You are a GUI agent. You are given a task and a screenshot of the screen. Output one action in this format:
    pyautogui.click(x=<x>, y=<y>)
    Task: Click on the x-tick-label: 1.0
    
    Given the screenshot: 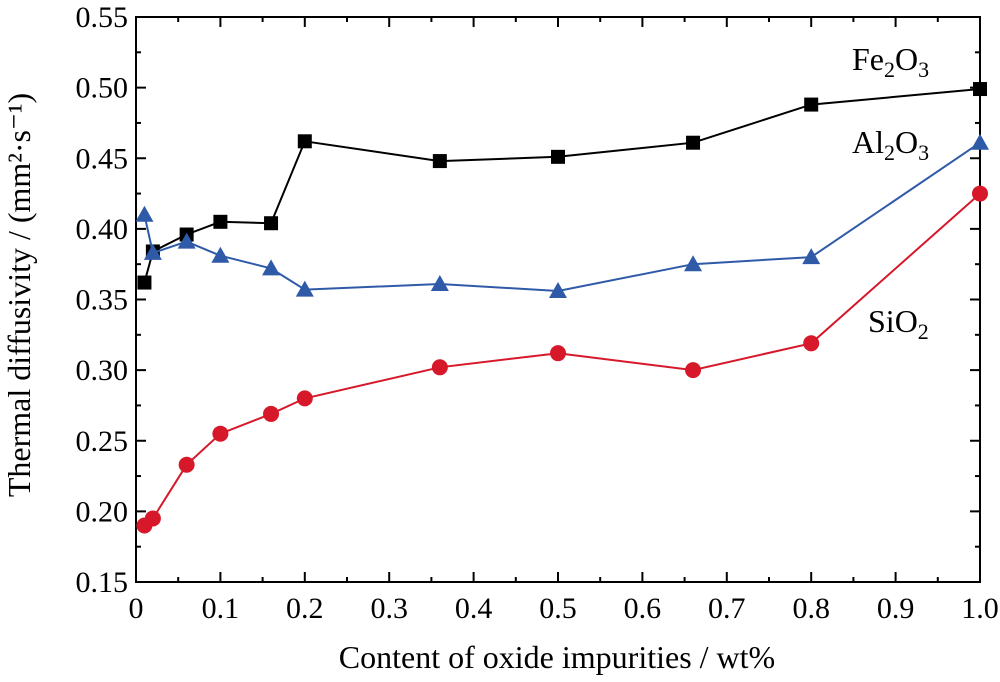 What is the action you would take?
    pyautogui.click(x=980, y=608)
    